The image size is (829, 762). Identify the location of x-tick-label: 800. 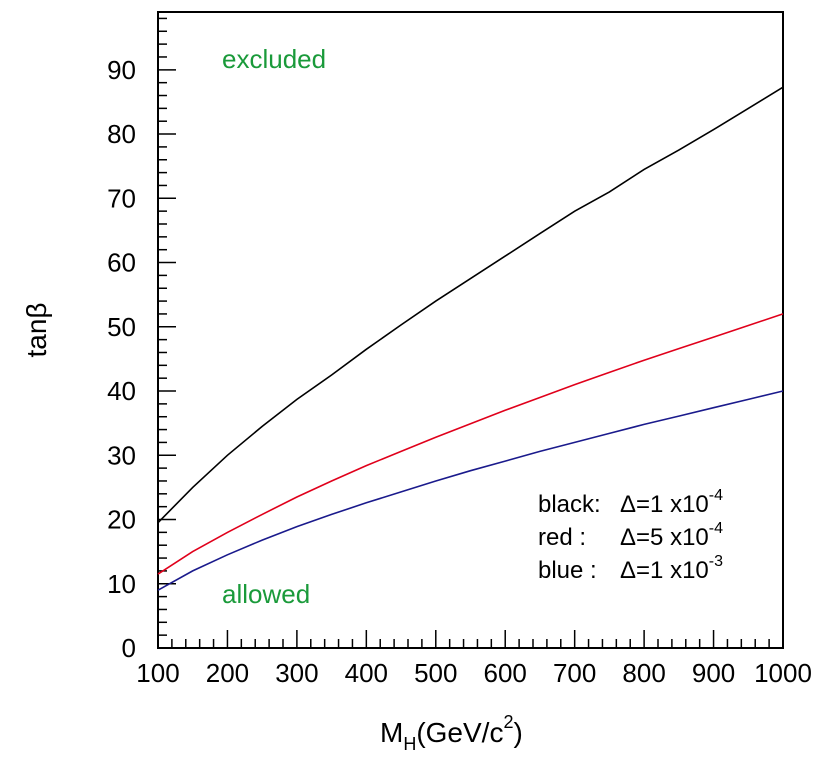
(643, 673).